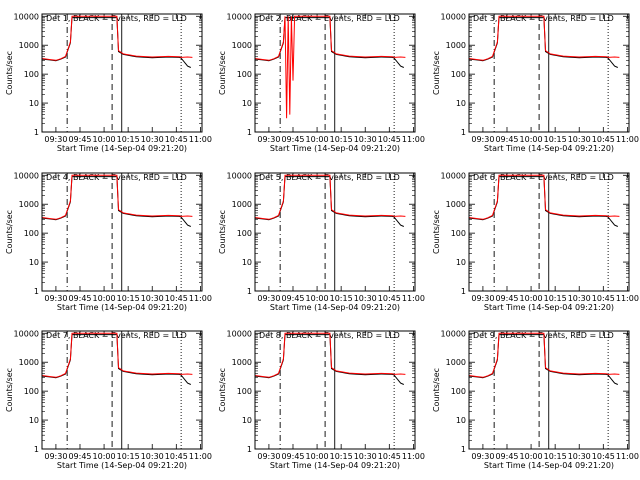 Image resolution: width=640 pixels, height=480 pixels. What do you see at coordinates (116, 18) in the screenshot?
I see `chart-title: Det 1, BLACK = Events, RED = LLD` at bounding box center [116, 18].